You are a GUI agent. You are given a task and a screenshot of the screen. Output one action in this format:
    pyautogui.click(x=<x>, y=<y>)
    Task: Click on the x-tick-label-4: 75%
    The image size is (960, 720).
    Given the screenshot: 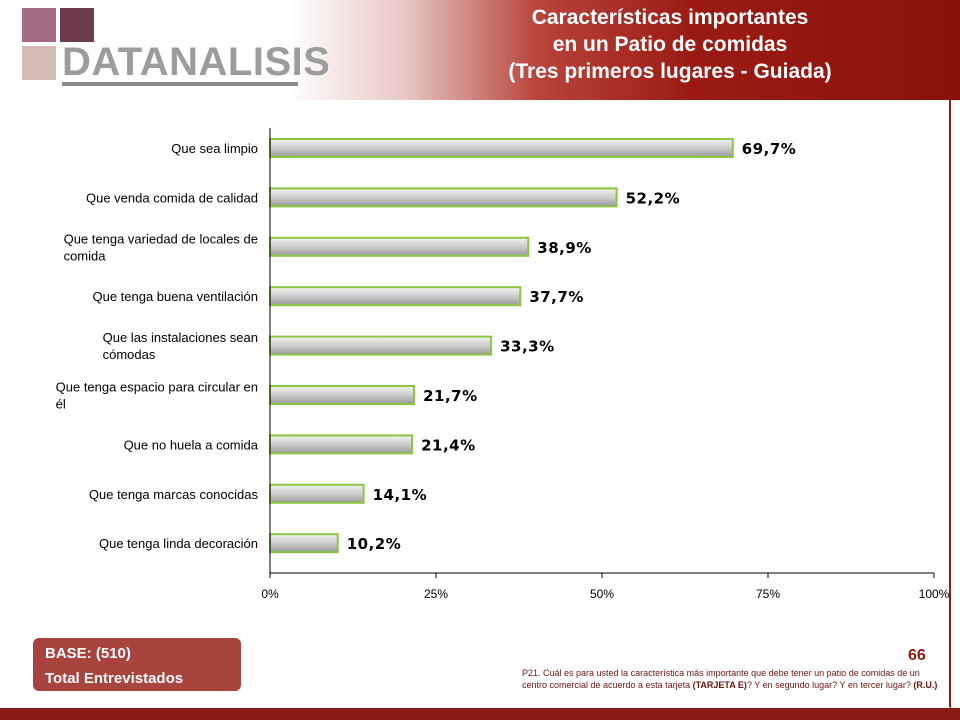 What is the action you would take?
    pyautogui.click(x=768, y=594)
    